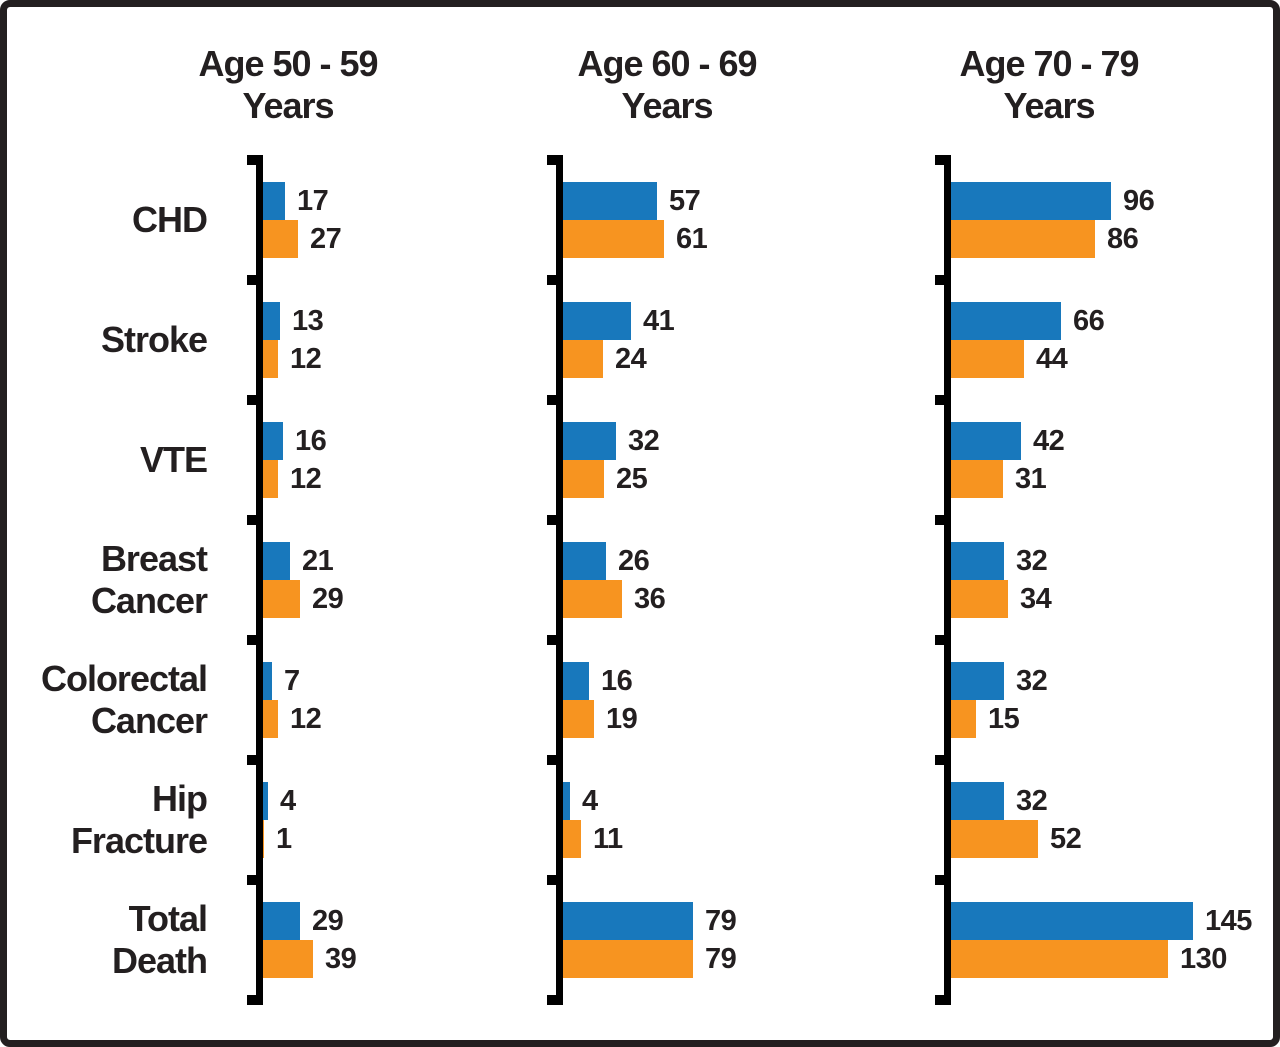  I want to click on value-label: 16, so click(617, 681).